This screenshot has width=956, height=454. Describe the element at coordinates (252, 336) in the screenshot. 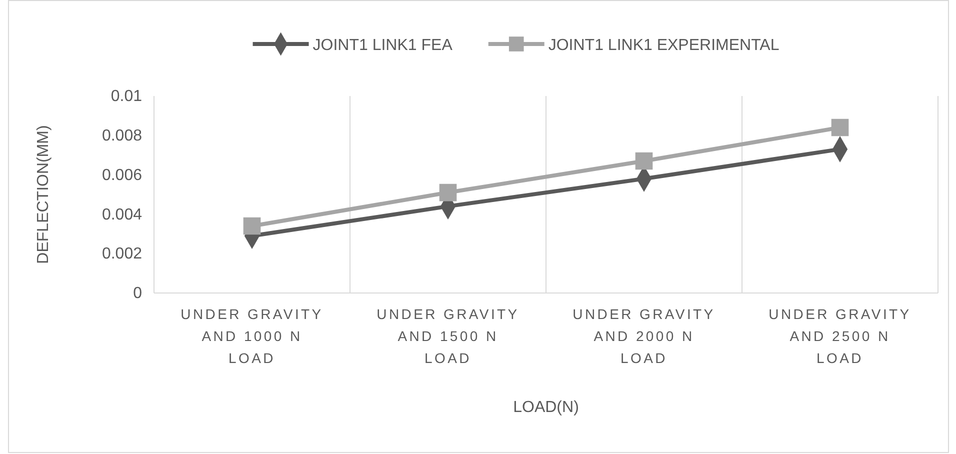

I see `x-tick-label: UNDER GRAVITY AND 1000 N LOAD` at that location.